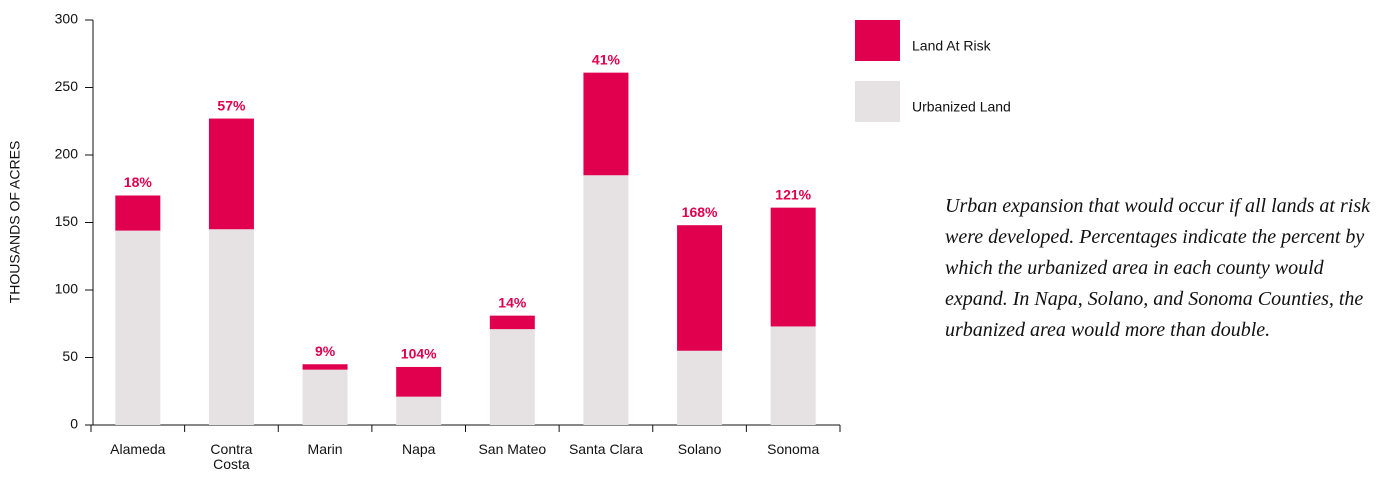 This screenshot has width=1383, height=481. What do you see at coordinates (67, 86) in the screenshot?
I see `y-tick-label: 250` at bounding box center [67, 86].